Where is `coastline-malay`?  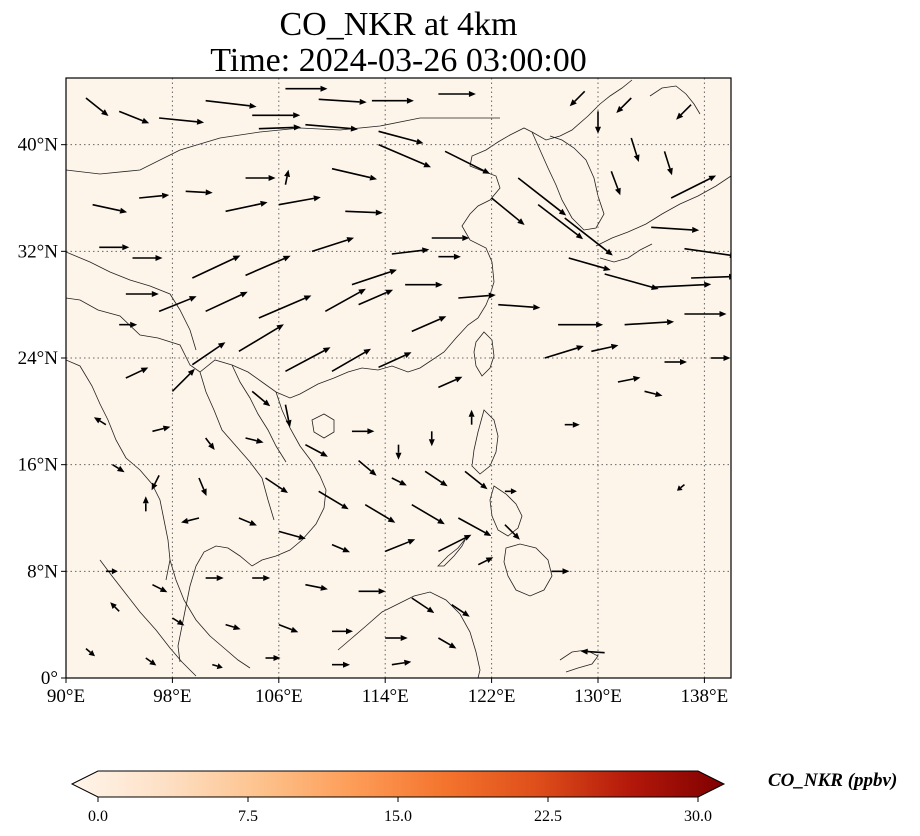
coastline-malay is located at coordinates (210, 614).